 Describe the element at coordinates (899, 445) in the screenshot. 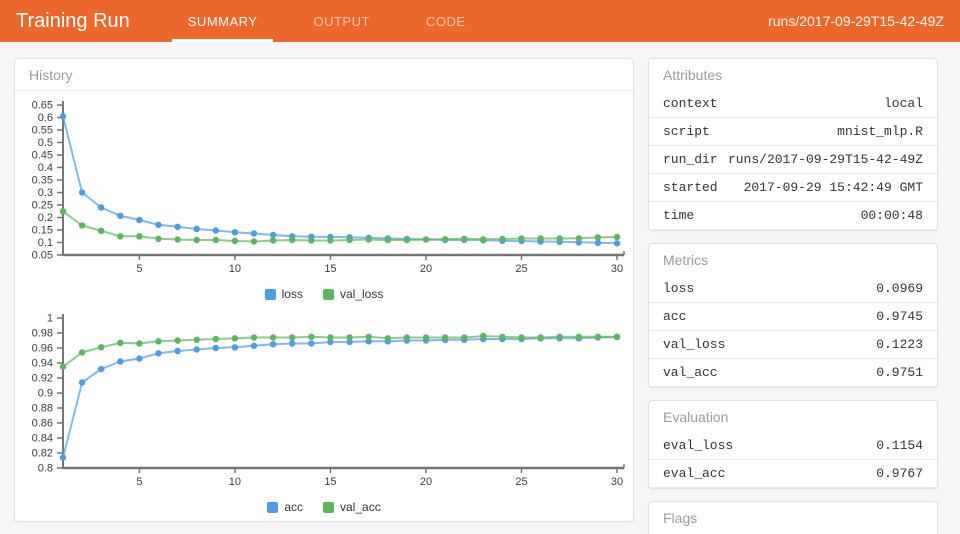

I see `row-value: 0.1154` at that location.